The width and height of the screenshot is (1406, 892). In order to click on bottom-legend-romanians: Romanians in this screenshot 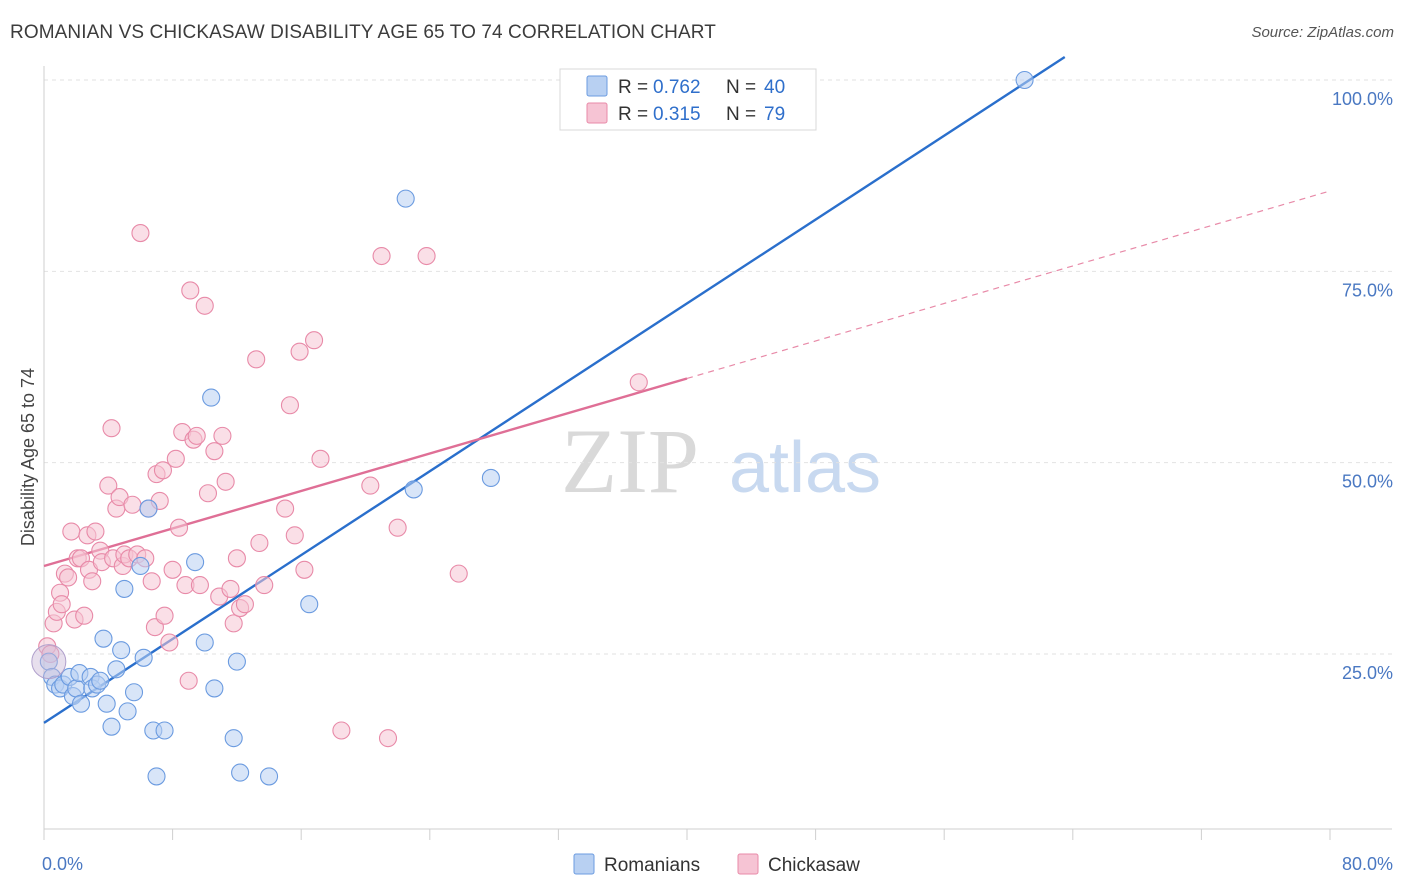, I will do `click(652, 865)`.